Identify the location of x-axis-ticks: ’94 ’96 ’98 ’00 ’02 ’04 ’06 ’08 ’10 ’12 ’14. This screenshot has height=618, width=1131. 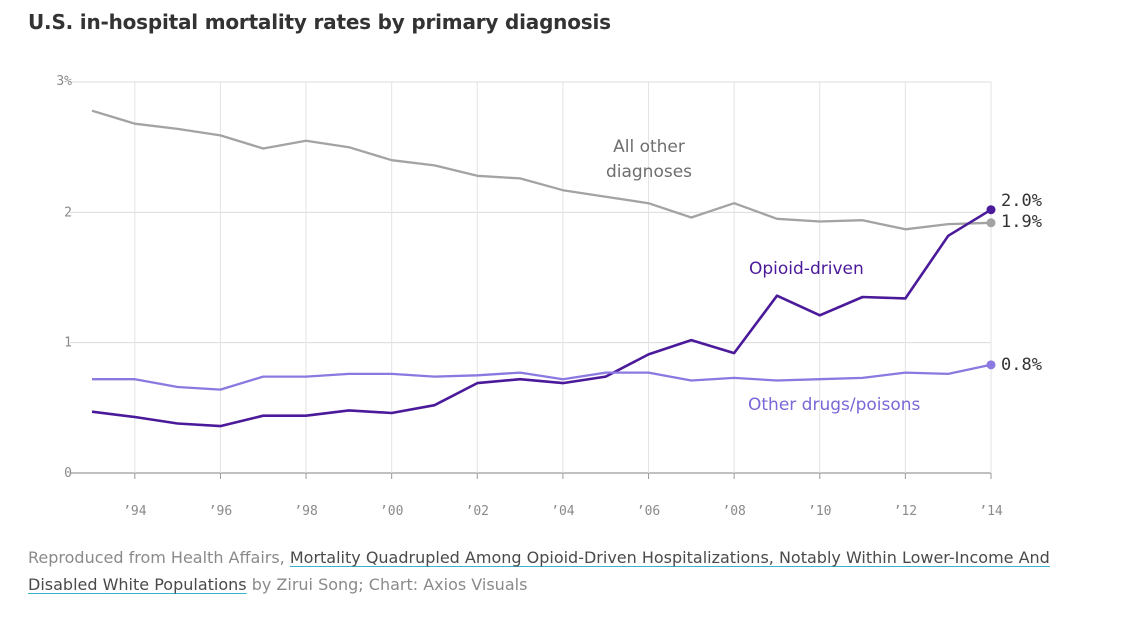
(563, 511).